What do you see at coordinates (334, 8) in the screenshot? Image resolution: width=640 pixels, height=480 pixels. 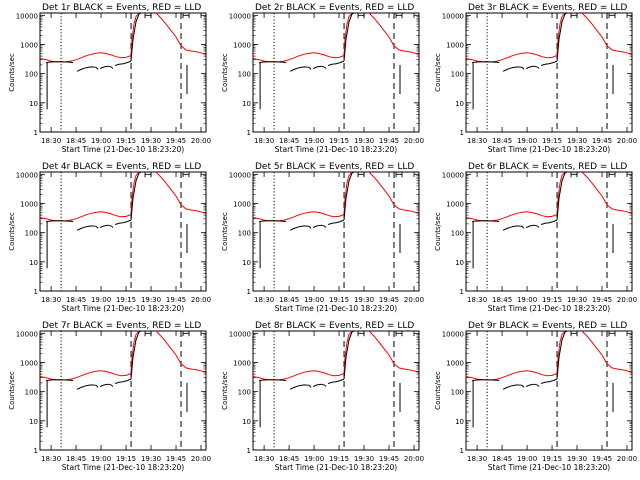 I see `chart-title: Det 2r BLACK = Events, RED = LLD` at bounding box center [334, 8].